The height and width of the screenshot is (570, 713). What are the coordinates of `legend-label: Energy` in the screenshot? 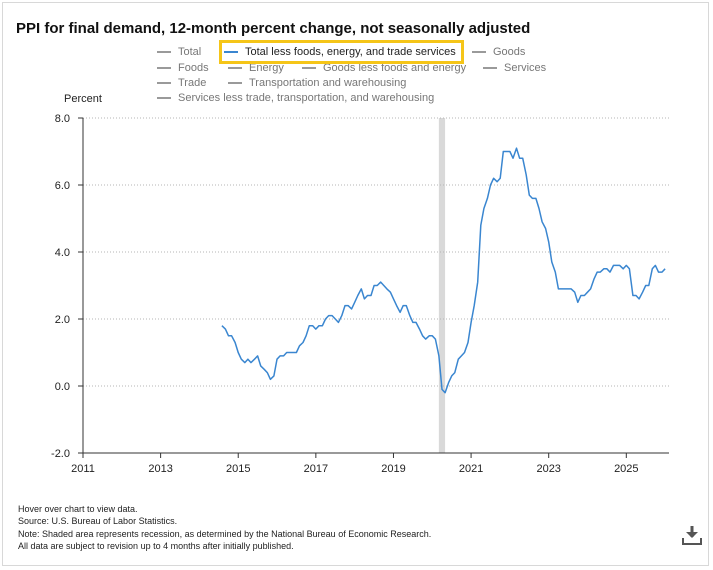 It's located at (266, 68).